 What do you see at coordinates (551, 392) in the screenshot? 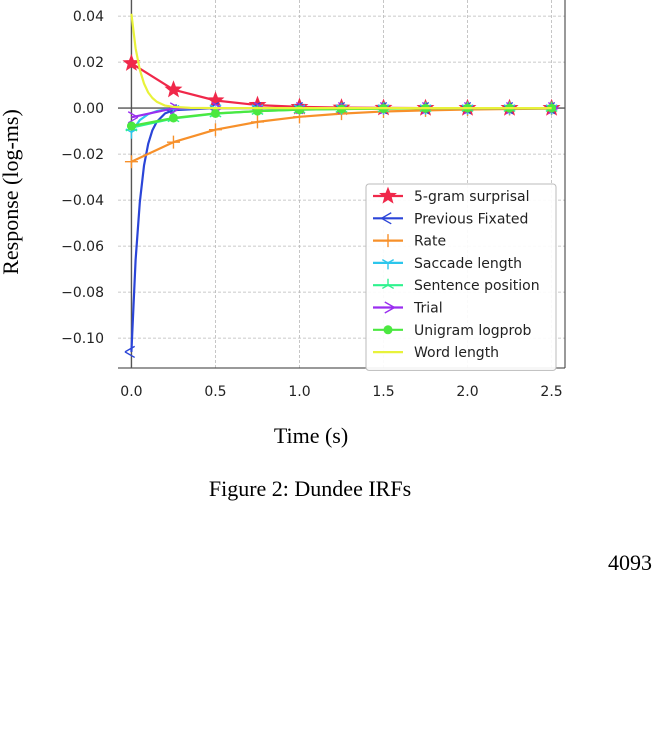
I see `x-tick-label: 2.5` at bounding box center [551, 392].